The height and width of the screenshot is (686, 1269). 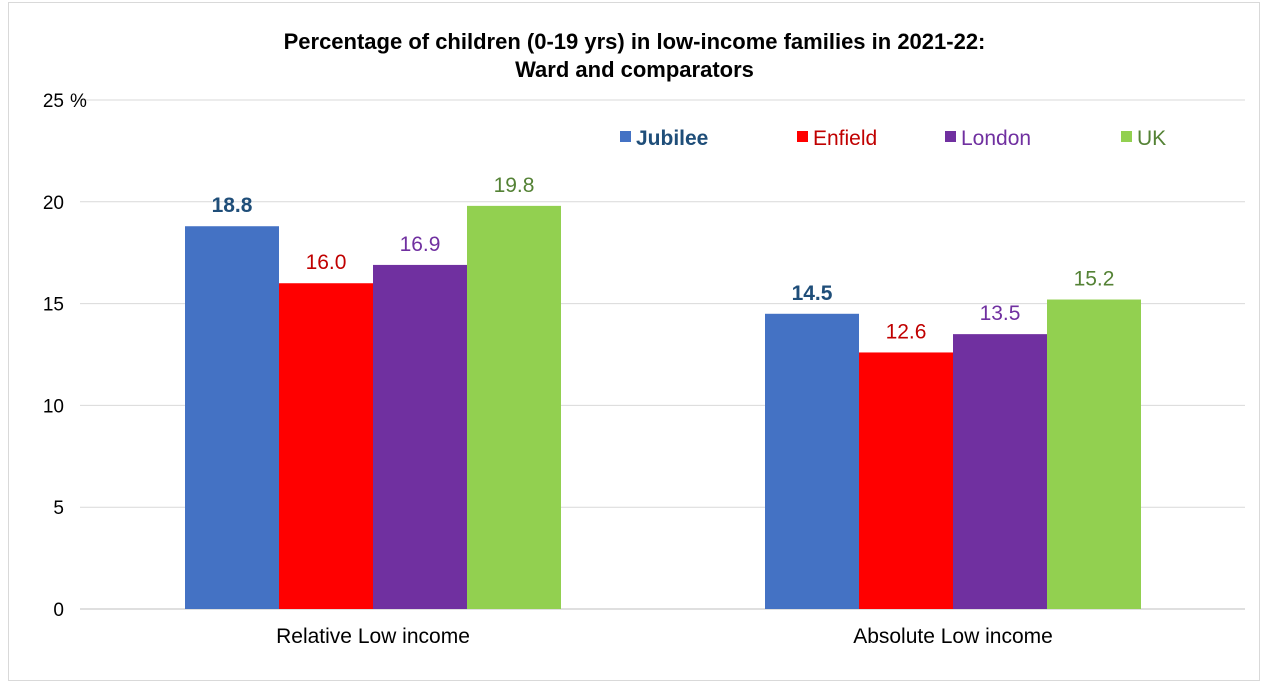 I want to click on data-label: 19.8, so click(x=514, y=185).